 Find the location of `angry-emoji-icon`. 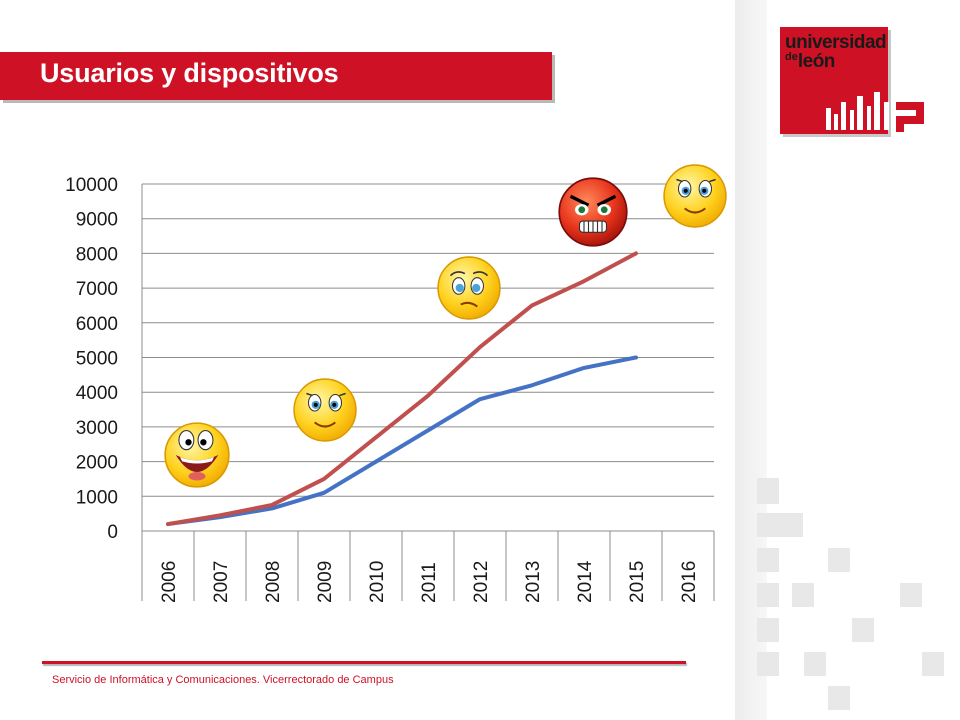

angry-emoji-icon is located at coordinates (593, 212).